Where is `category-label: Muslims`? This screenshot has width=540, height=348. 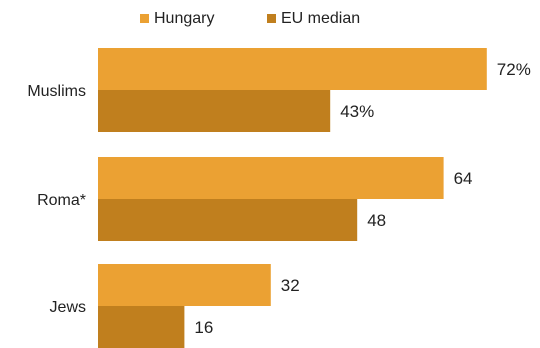 category-label: Muslims is located at coordinates (56, 91).